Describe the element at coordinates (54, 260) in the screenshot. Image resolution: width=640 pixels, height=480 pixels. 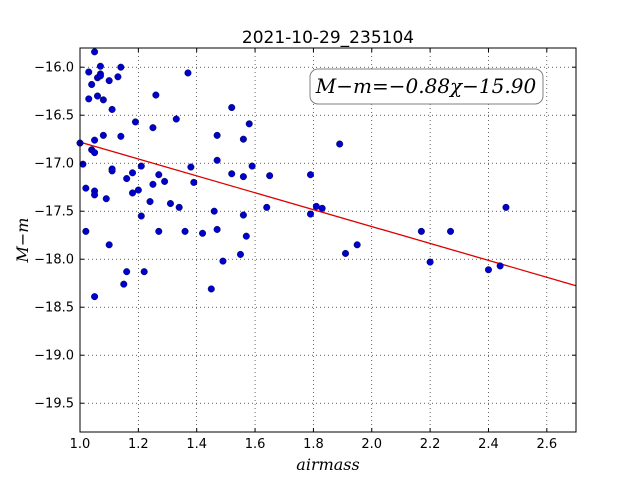
I see `y-tick-label: −18.0` at that location.